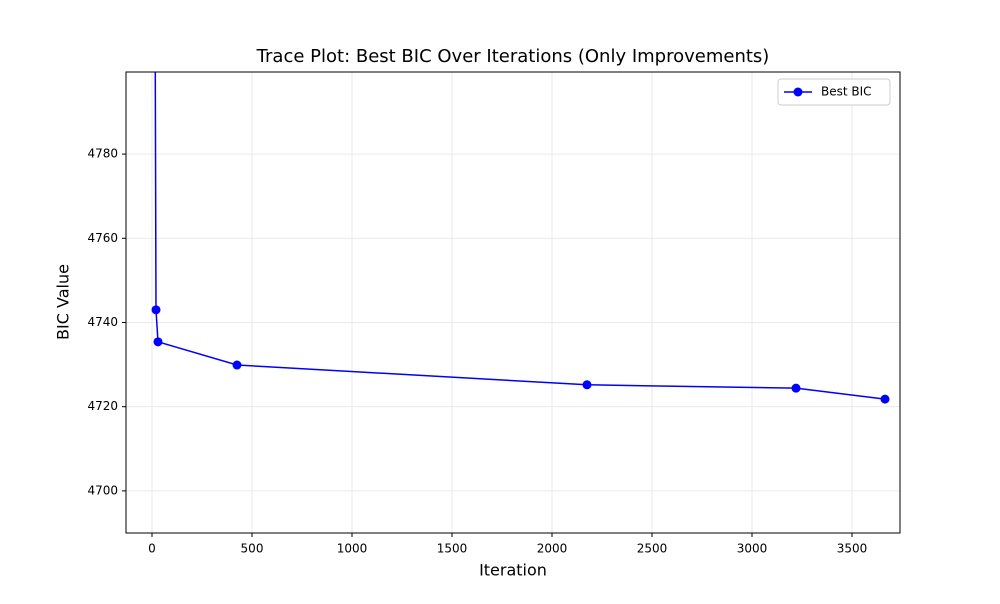 The width and height of the screenshot is (1000, 604). I want to click on x-tick-label: 500, so click(252, 549).